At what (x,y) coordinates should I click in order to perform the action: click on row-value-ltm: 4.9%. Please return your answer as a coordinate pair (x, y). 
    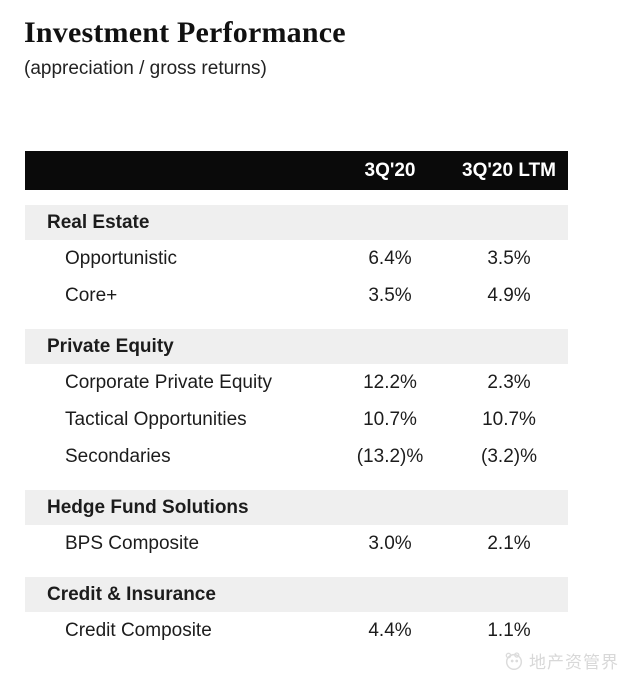
    Looking at the image, I should click on (509, 295).